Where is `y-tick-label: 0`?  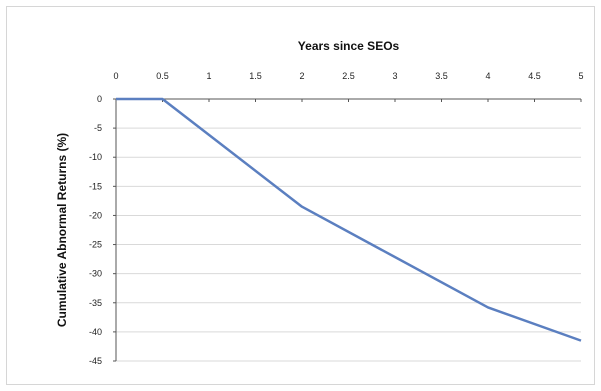 y-tick-label: 0 is located at coordinates (99, 99).